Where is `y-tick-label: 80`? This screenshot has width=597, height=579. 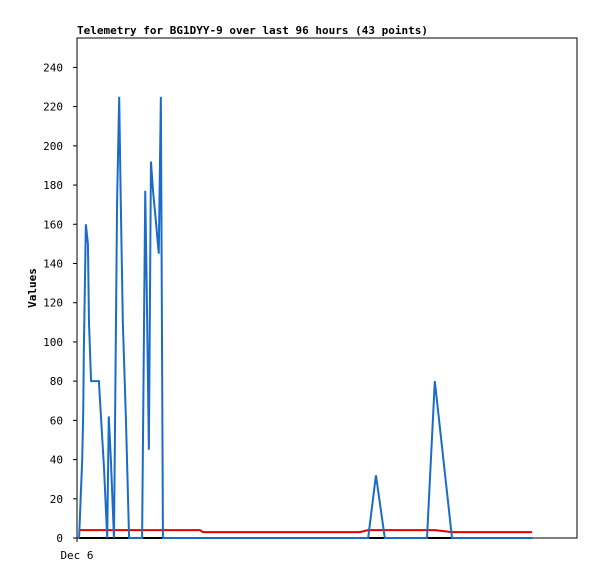
y-tick-label: 80 is located at coordinates (56, 381).